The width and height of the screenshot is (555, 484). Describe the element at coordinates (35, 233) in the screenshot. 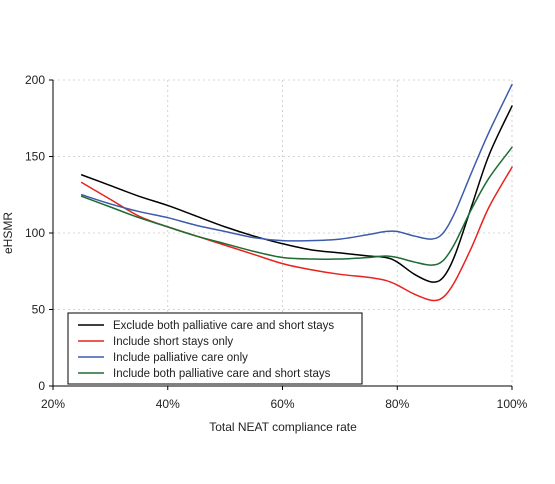

I see `y-tick-label: 100` at that location.